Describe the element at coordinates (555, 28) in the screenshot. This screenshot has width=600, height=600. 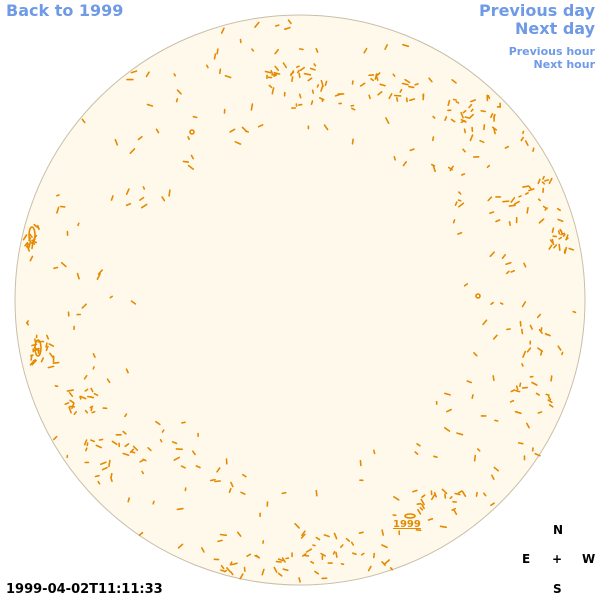
I see `next-day-link: Next day` at that location.